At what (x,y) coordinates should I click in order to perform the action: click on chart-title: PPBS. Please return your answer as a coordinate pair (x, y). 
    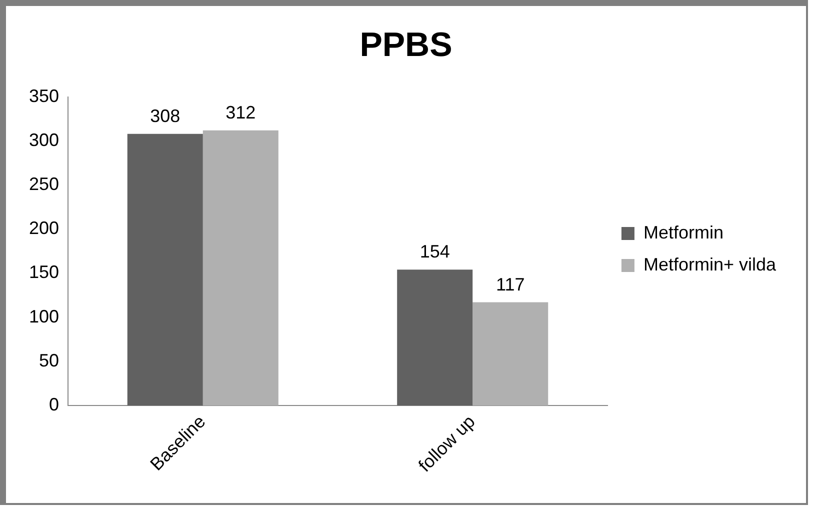
    Looking at the image, I should click on (406, 45).